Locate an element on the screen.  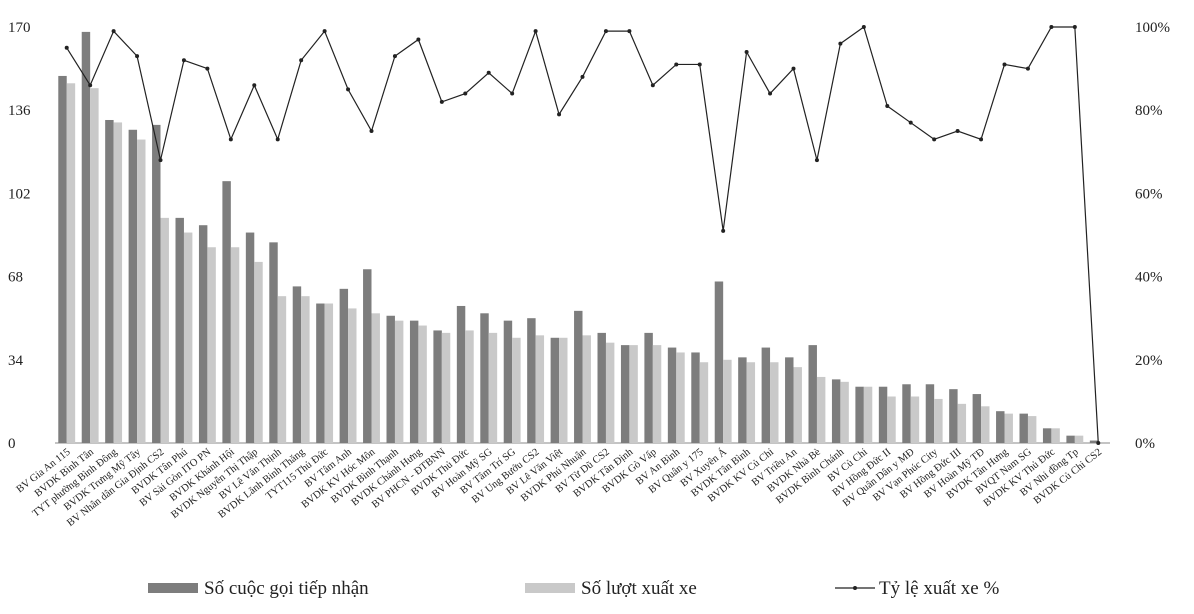
y2-tick-label: 20% is located at coordinates (1149, 361).